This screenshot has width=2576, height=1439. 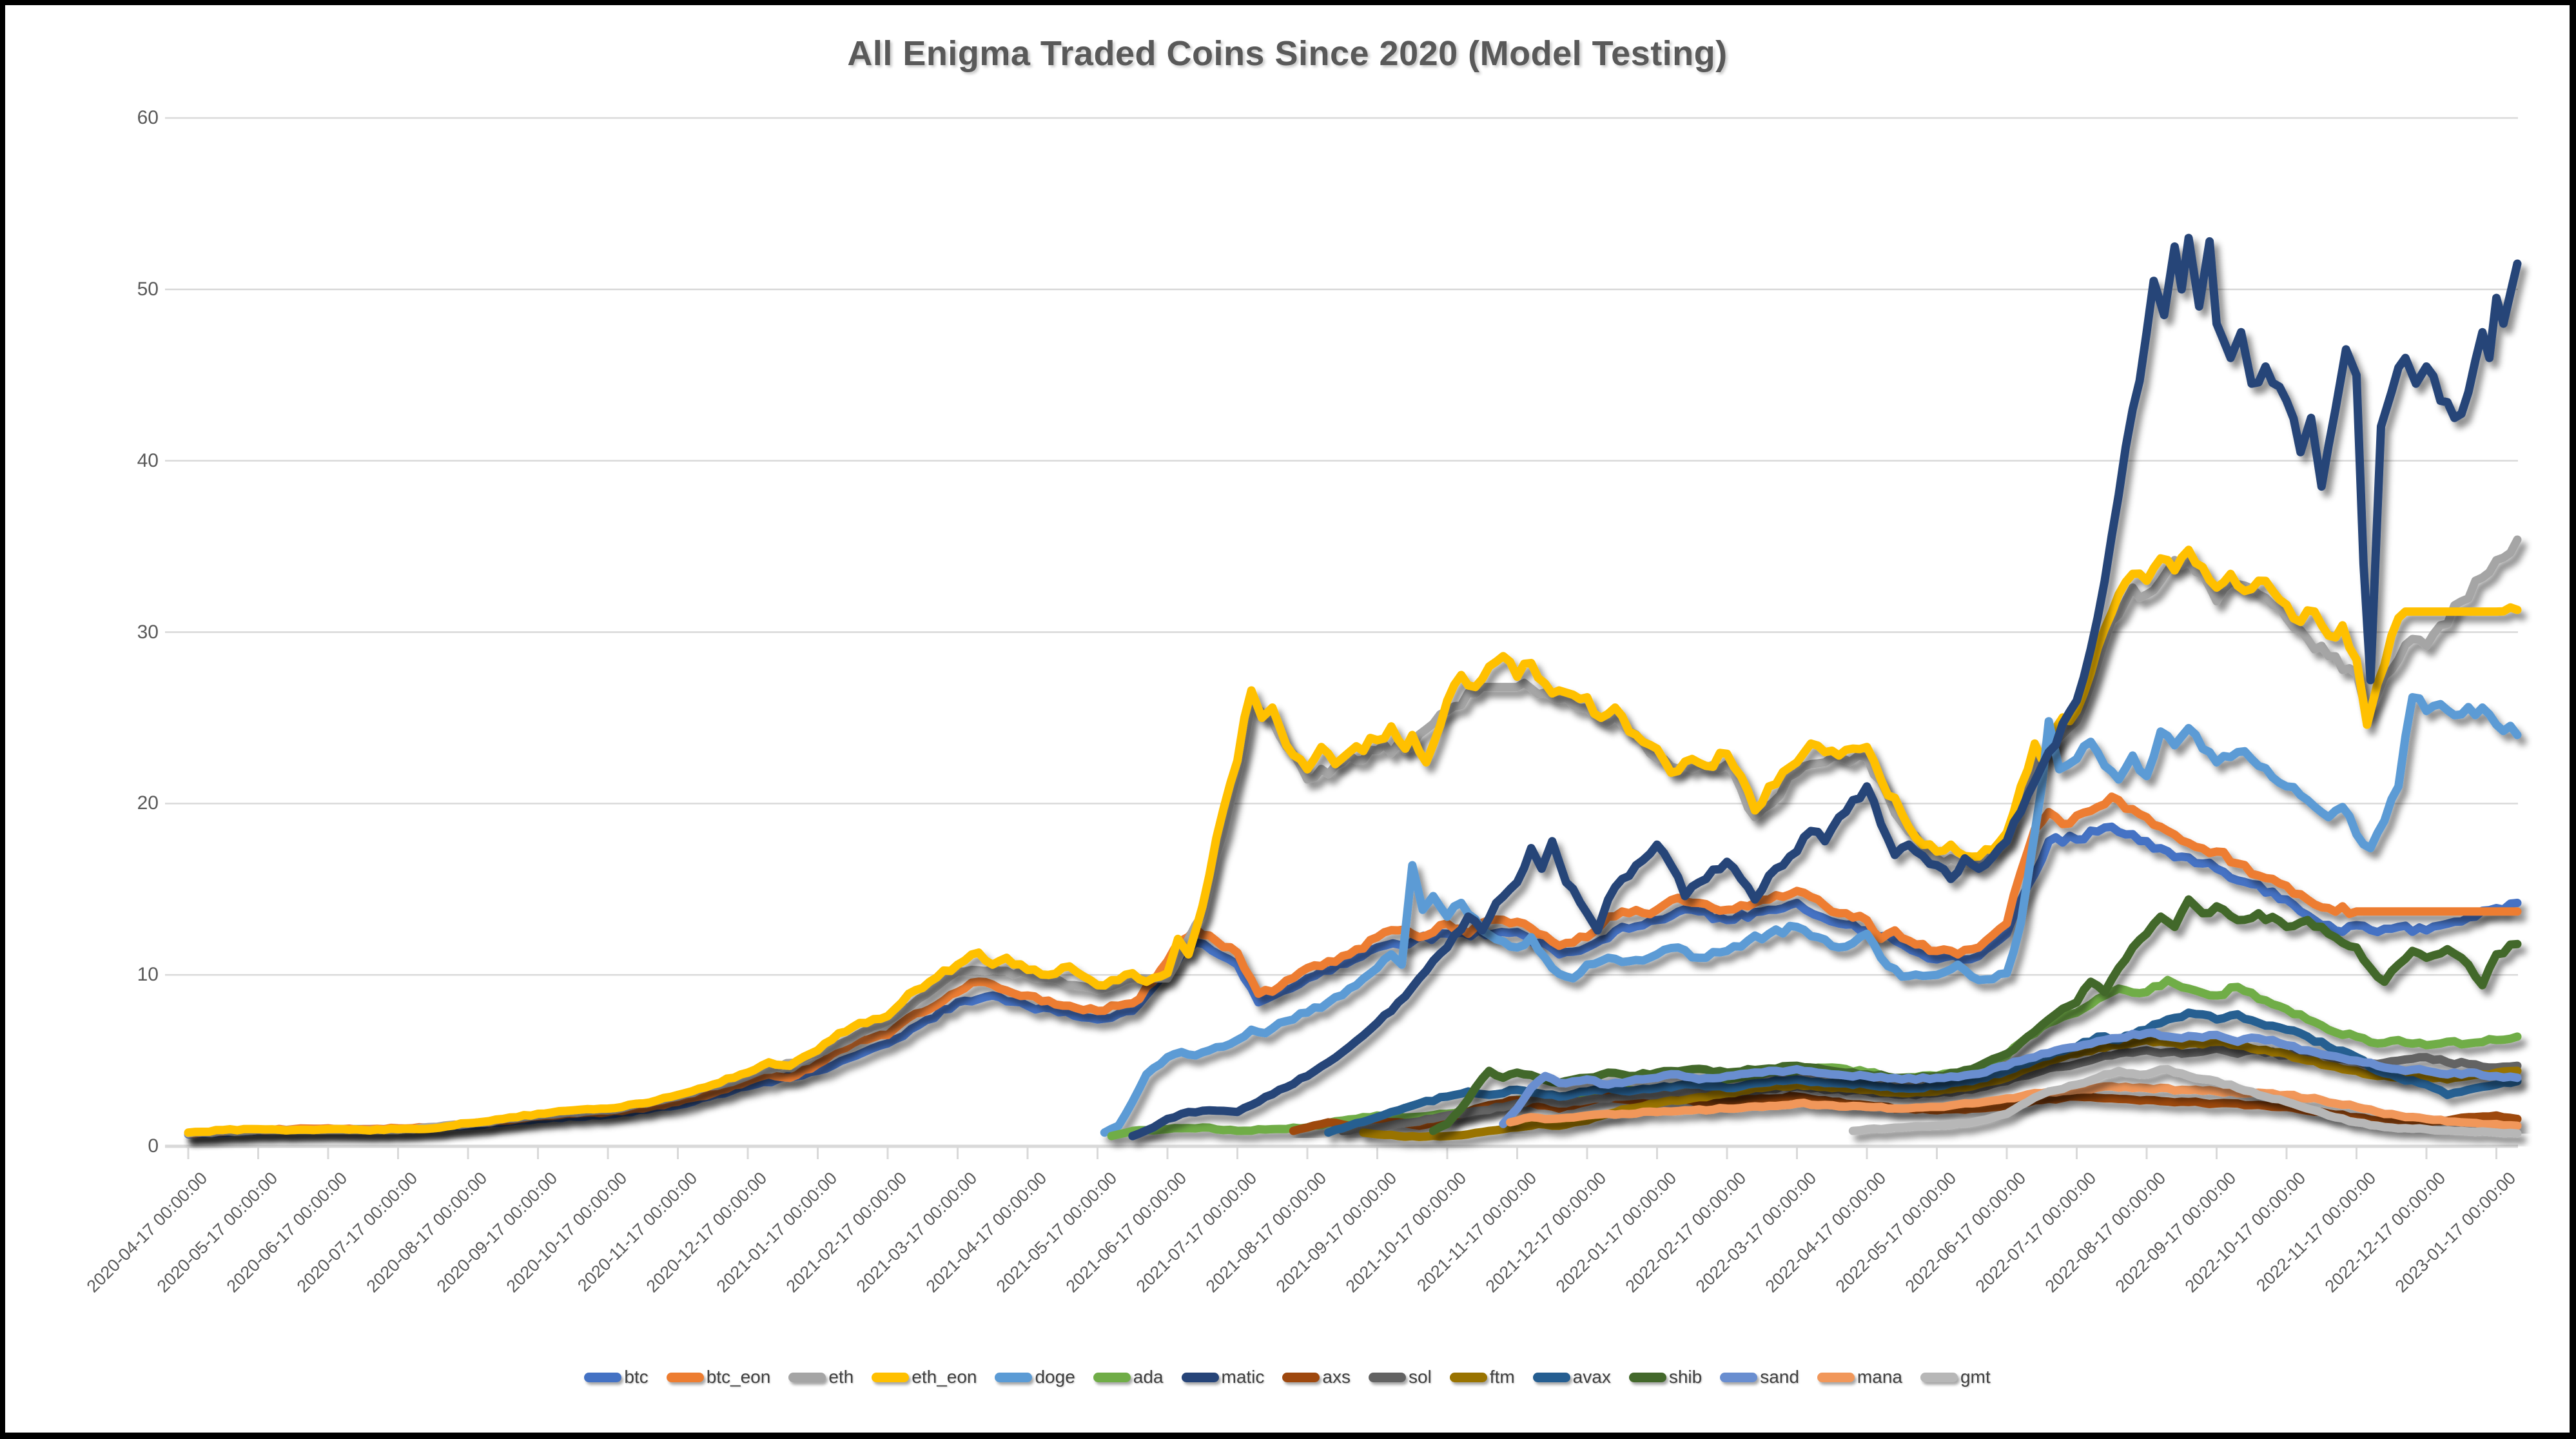 I want to click on legend-item-eth_eon: eth_eon, so click(x=924, y=1377).